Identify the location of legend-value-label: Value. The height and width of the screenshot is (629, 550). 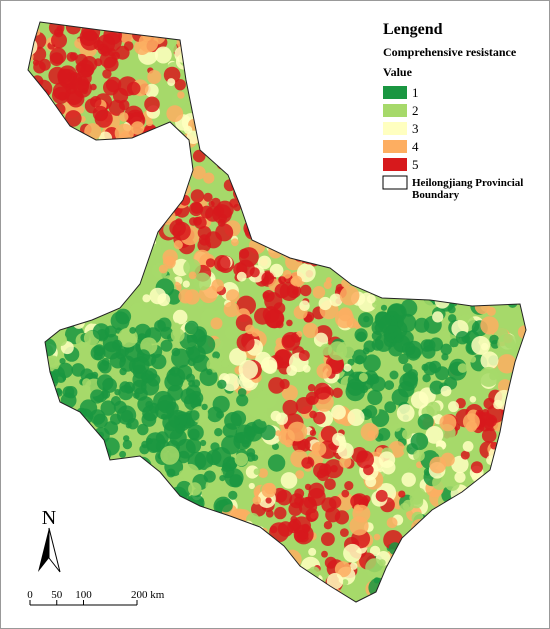
(398, 72).